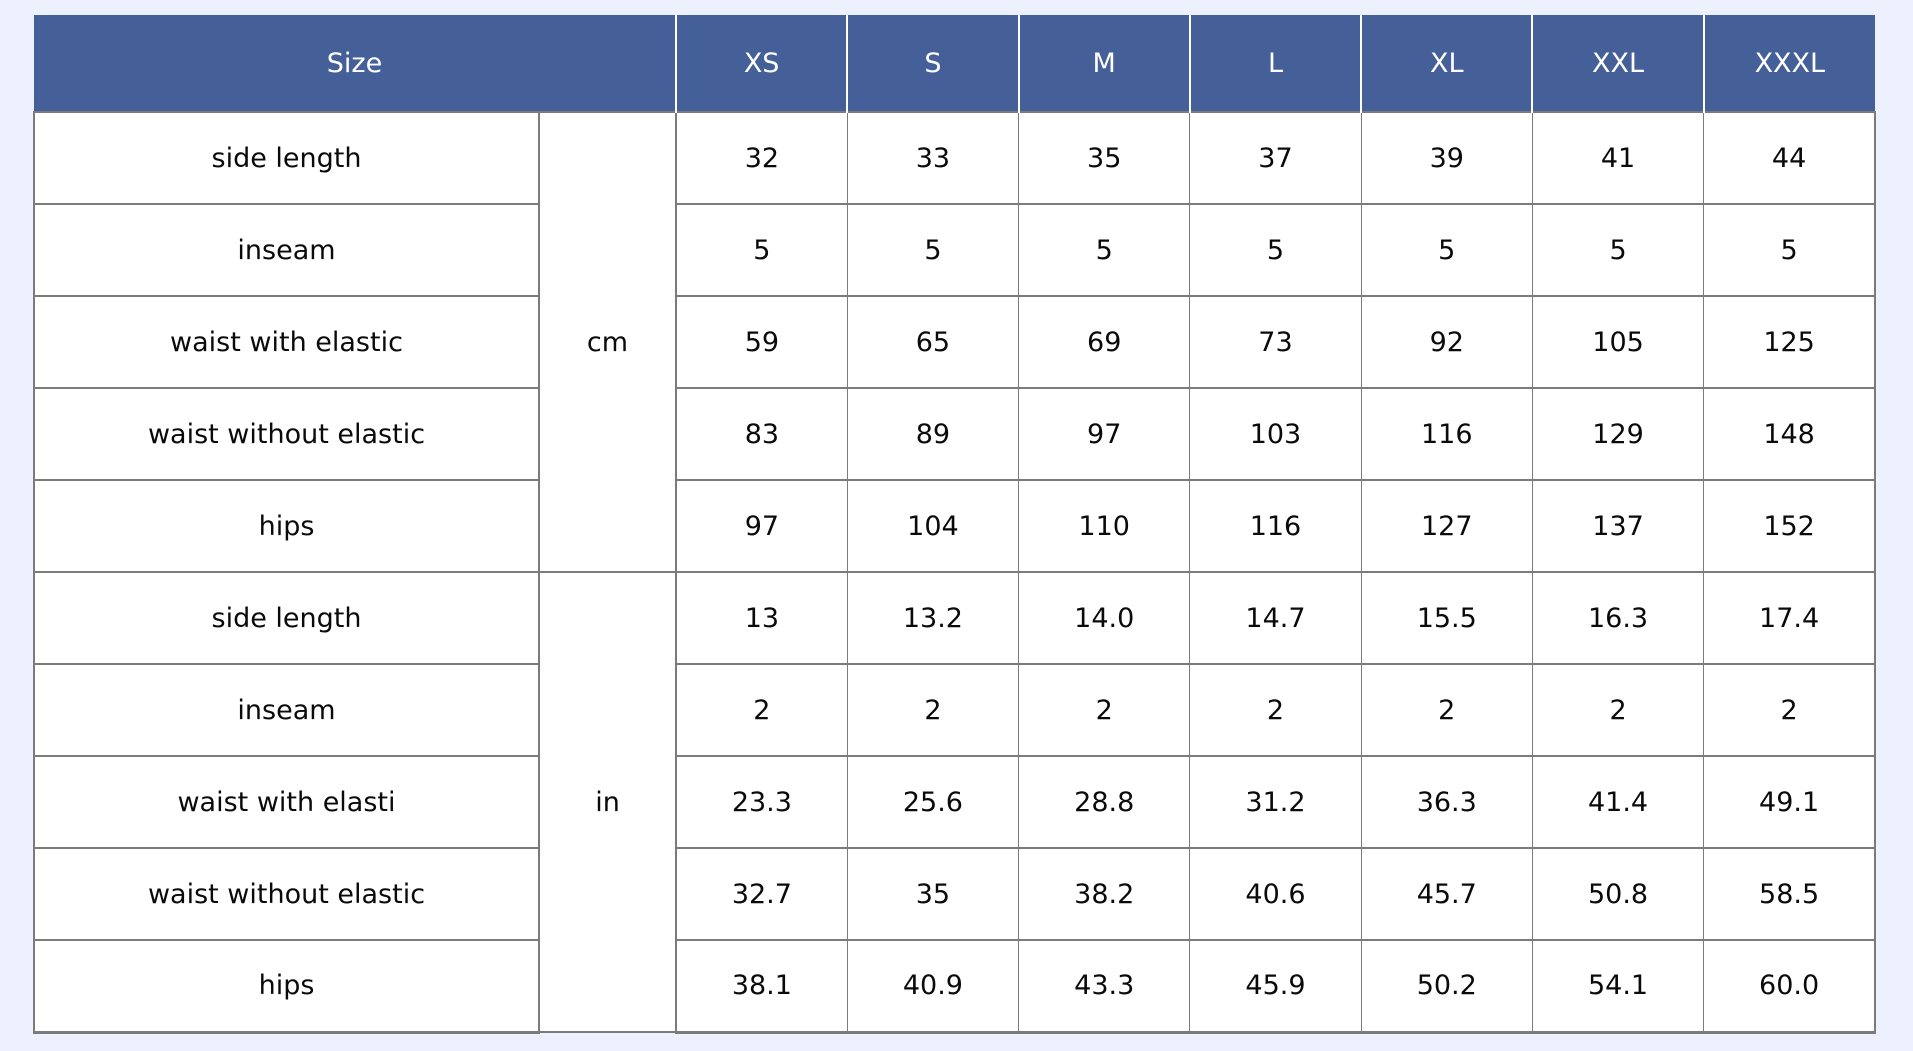  I want to click on size-value-cell: 127, so click(1446, 526).